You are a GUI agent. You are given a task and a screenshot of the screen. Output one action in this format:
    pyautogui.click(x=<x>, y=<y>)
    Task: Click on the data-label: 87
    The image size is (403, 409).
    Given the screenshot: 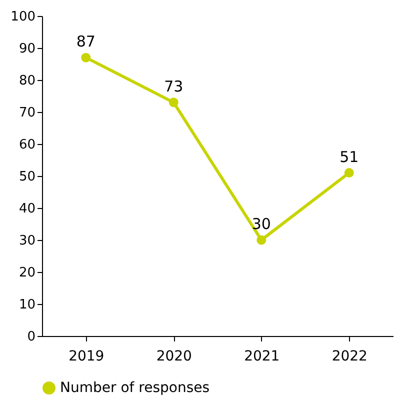 What is the action you would take?
    pyautogui.click(x=86, y=41)
    